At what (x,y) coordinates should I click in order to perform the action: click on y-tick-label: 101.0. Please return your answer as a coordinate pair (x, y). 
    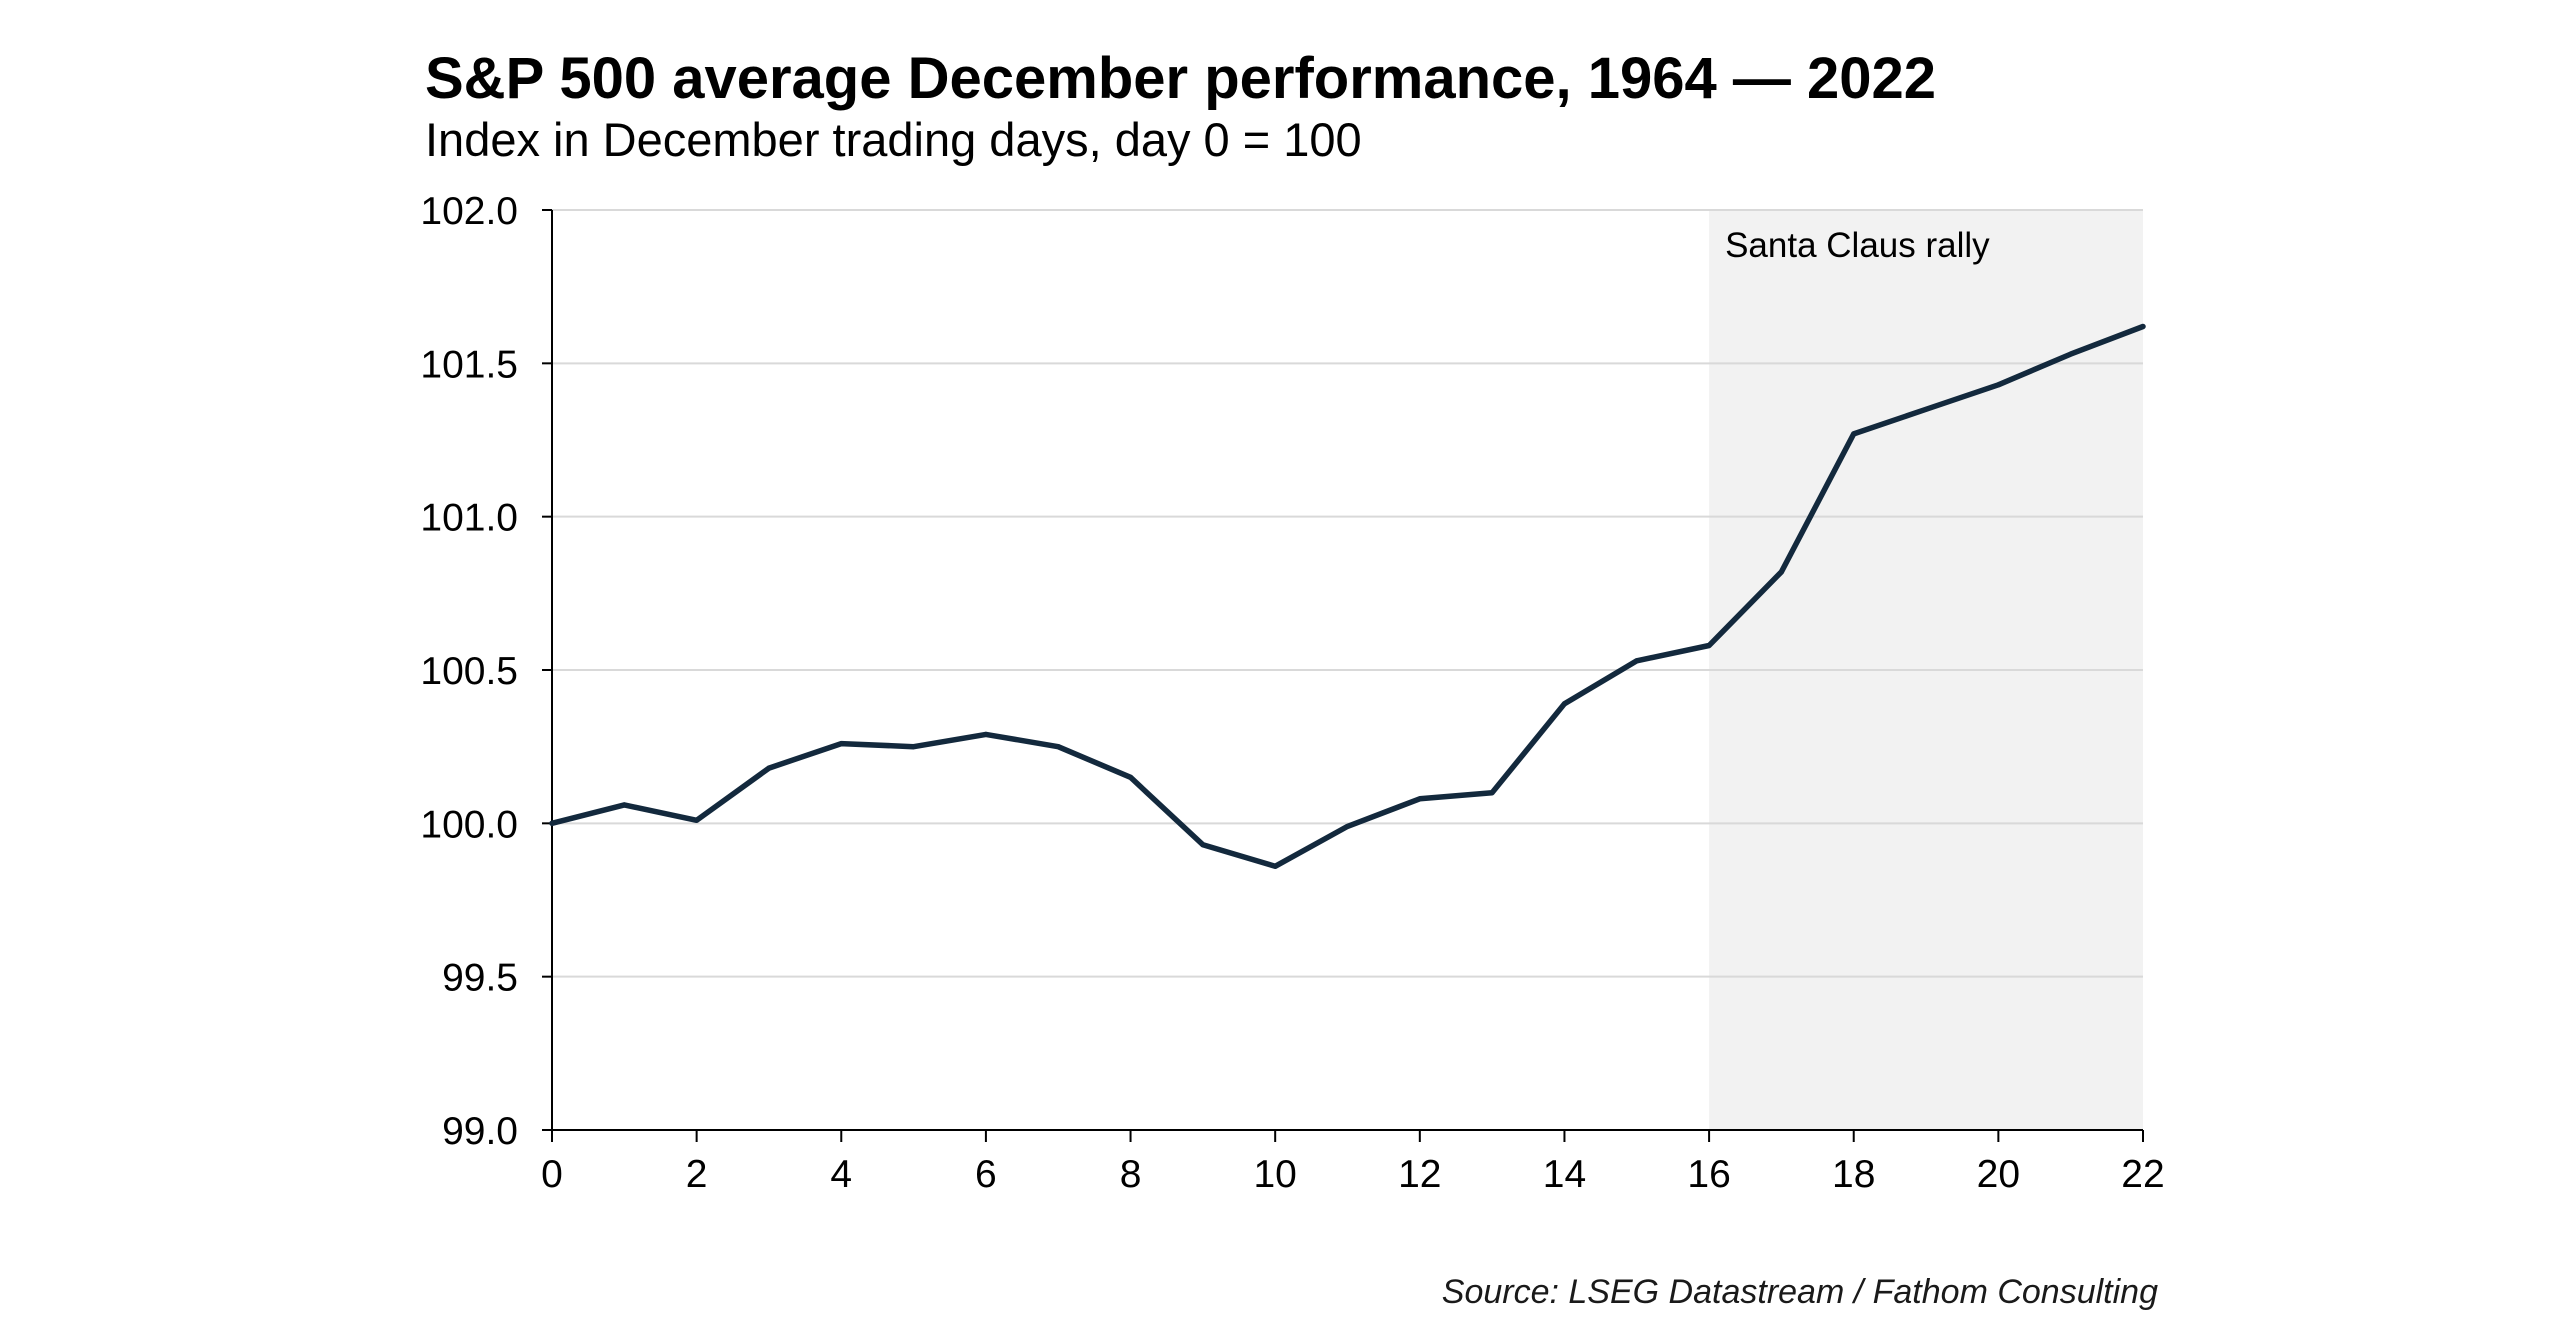
    Looking at the image, I should click on (469, 518).